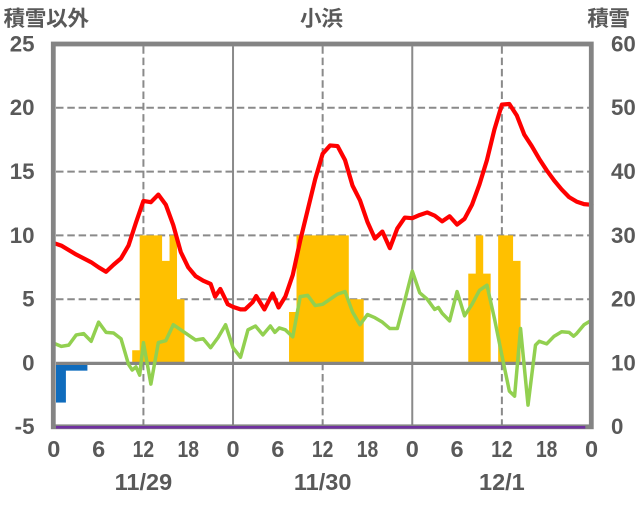 The height and width of the screenshot is (506, 636). I want to click on svg-text: 11/29, so click(144, 482).